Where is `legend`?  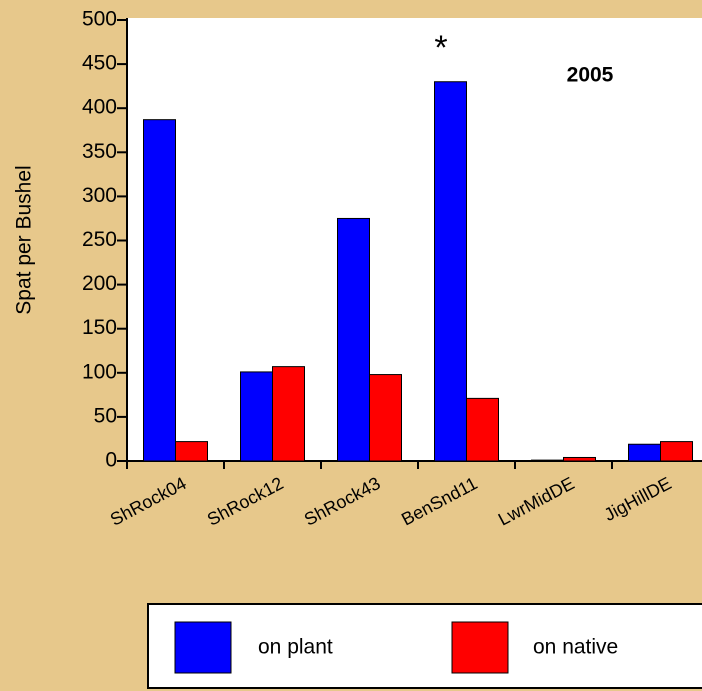
legend is located at coordinates (424, 646).